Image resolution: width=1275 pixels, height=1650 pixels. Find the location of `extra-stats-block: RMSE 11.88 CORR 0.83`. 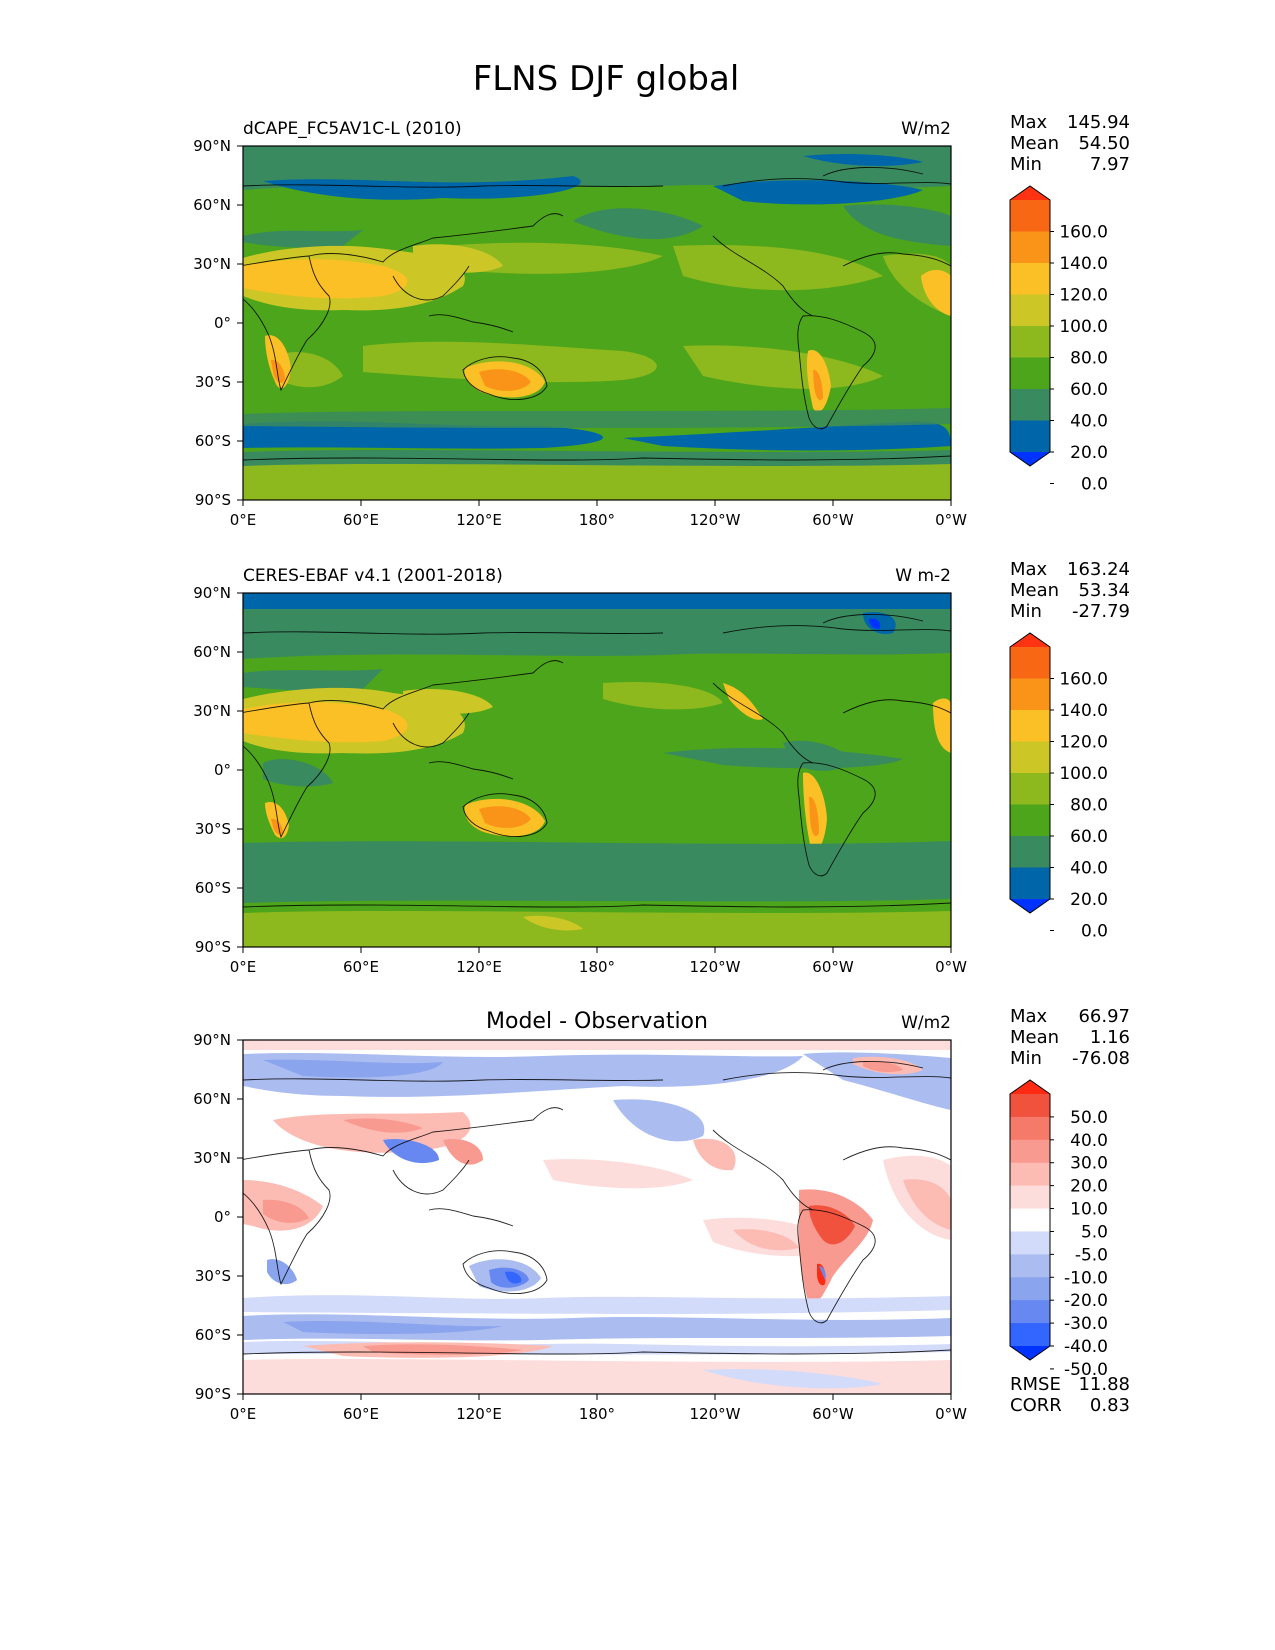

extra-stats-block: RMSE 11.88 CORR 0.83 is located at coordinates (1070, 1395).